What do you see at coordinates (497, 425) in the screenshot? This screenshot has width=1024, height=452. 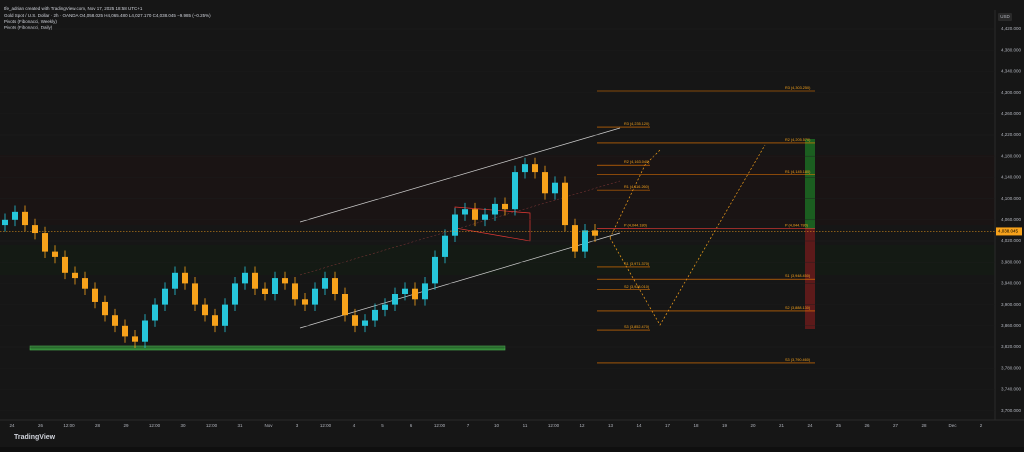 I see `x-tick-label: 10` at bounding box center [497, 425].